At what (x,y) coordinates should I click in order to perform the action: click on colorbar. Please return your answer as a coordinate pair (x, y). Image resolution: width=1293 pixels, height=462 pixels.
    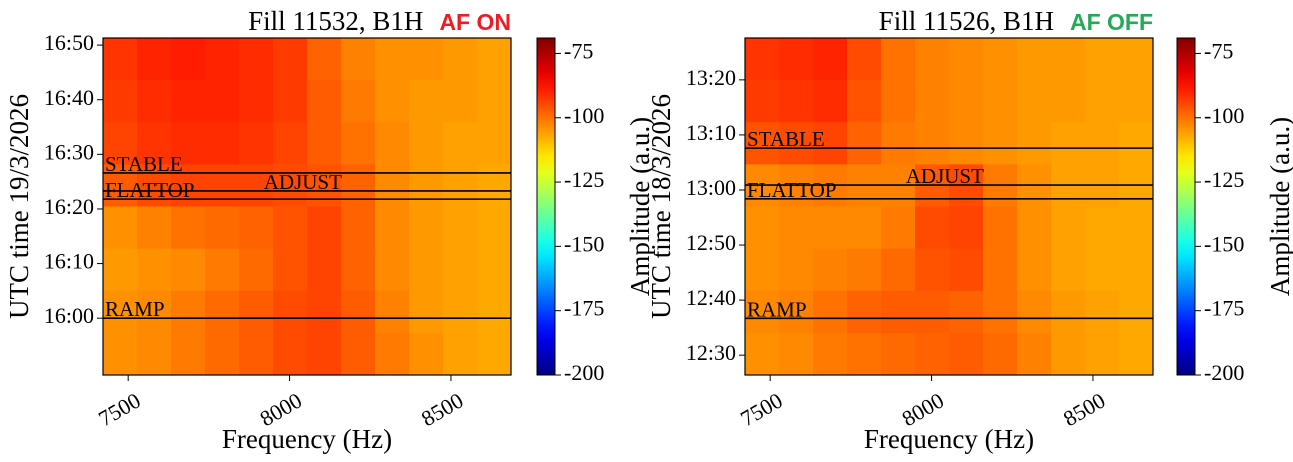
    Looking at the image, I should click on (546, 206).